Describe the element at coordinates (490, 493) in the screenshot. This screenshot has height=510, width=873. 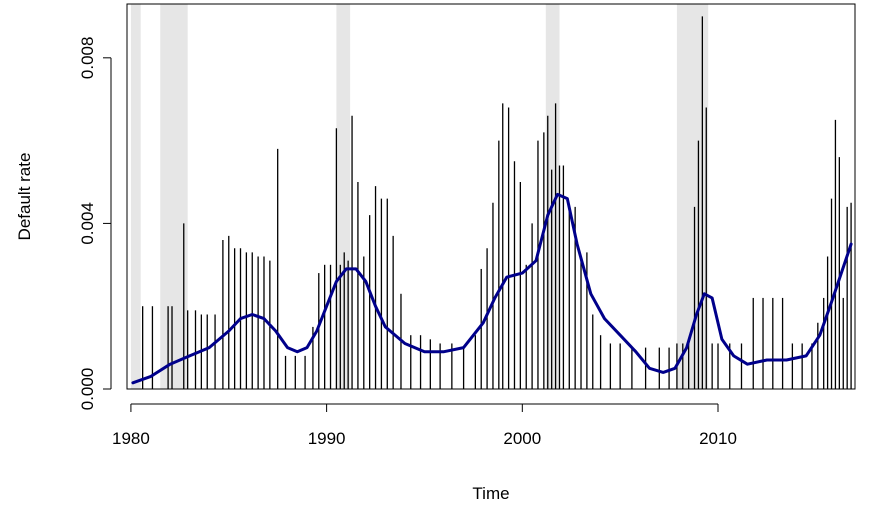
I see `x-axis-title: Time` at that location.